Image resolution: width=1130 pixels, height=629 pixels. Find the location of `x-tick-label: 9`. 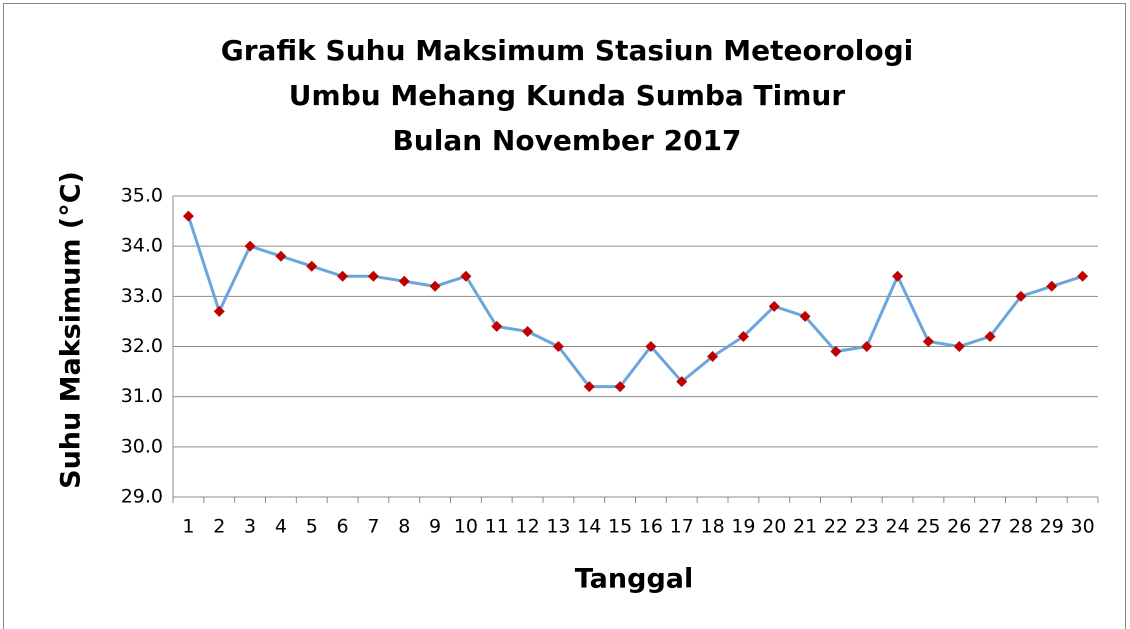

x-tick-label: 9 is located at coordinates (435, 527).